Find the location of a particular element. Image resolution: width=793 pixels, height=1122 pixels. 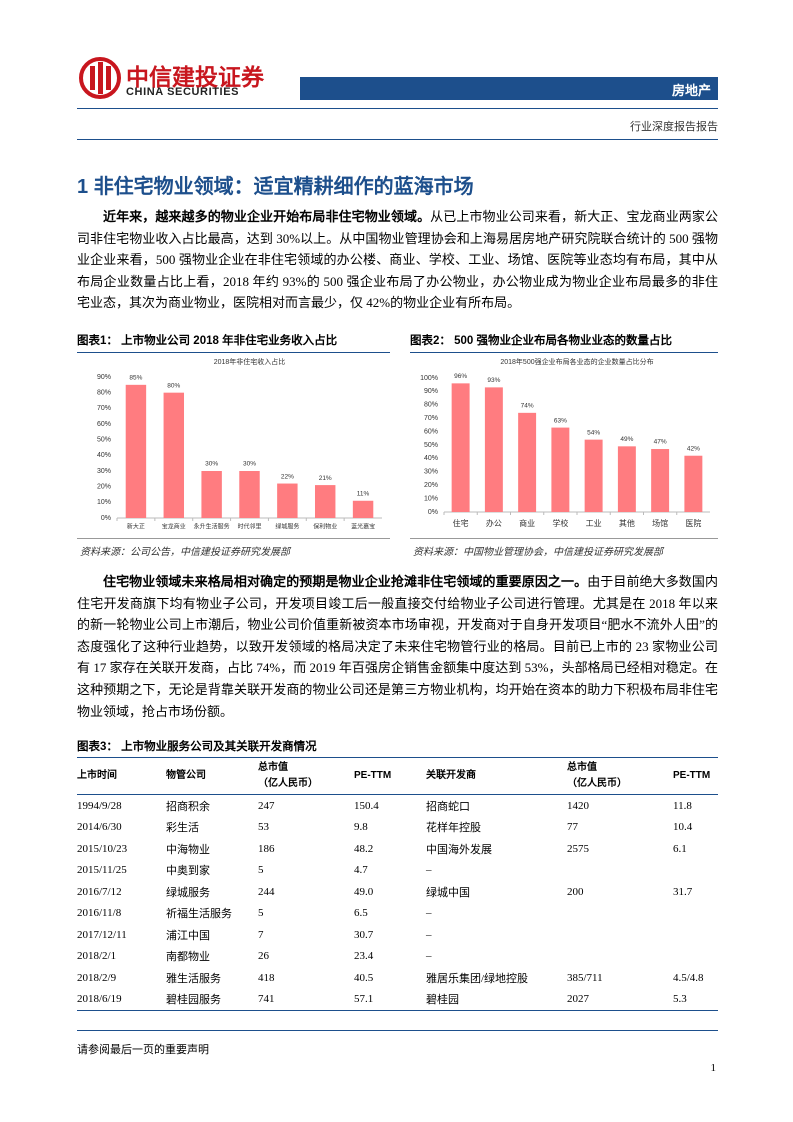

table-cell: 49.0 is located at coordinates (390, 892).